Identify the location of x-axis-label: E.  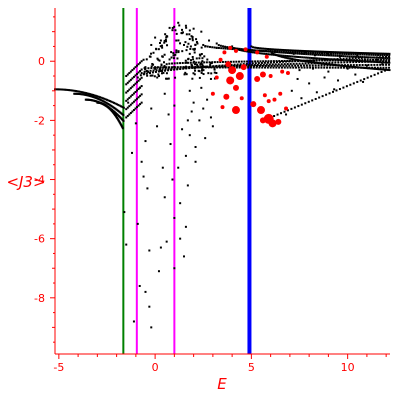
(222, 384).